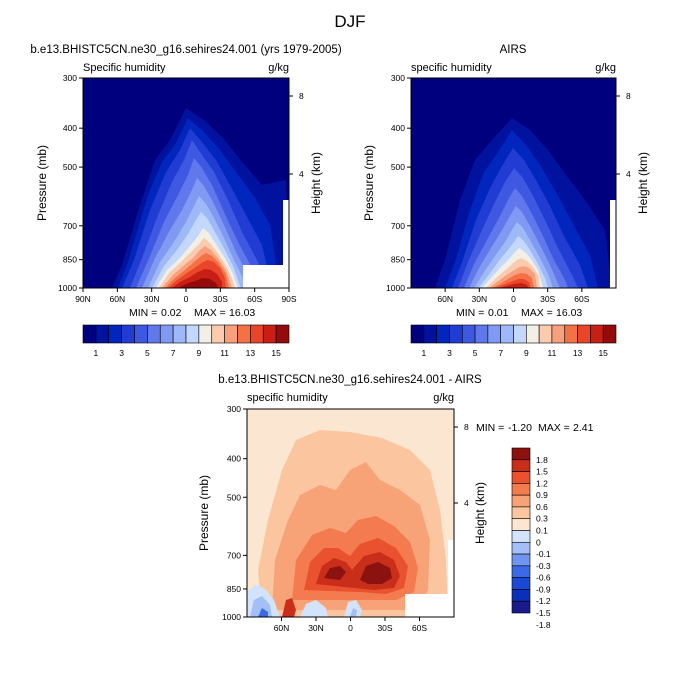 This screenshot has height=700, width=700. Describe the element at coordinates (70, 128) in the screenshot. I see `y-tick-label: 400` at that location.